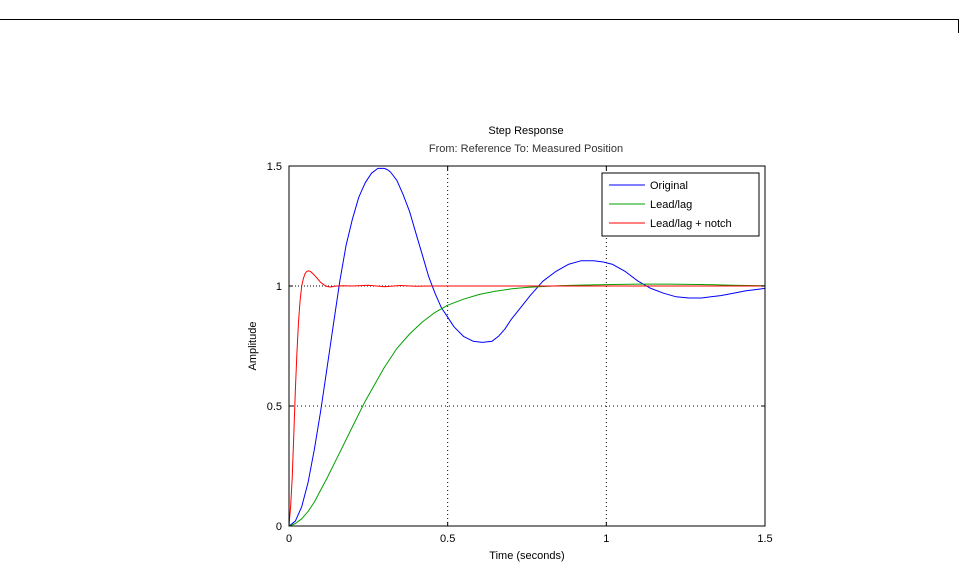 The image size is (973, 579). What do you see at coordinates (526, 556) in the screenshot?
I see `x-axis-label: Time (seconds)` at bounding box center [526, 556].